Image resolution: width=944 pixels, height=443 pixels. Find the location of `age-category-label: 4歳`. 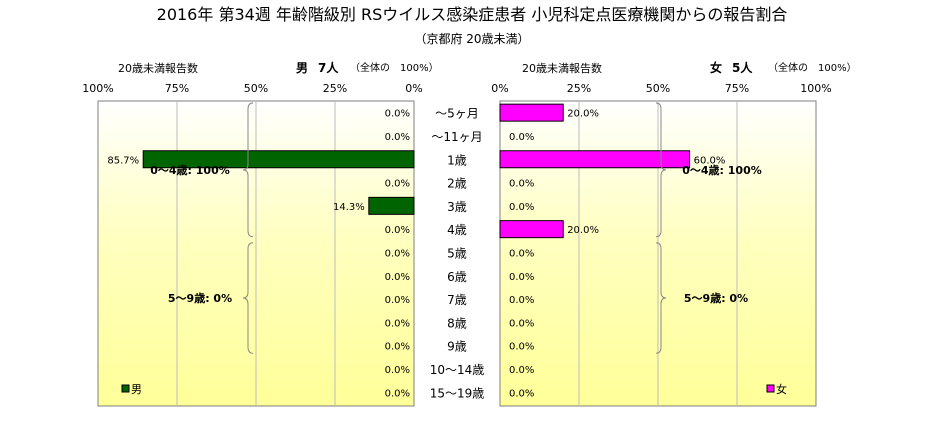

age-category-label: 4歳 is located at coordinates (457, 230).